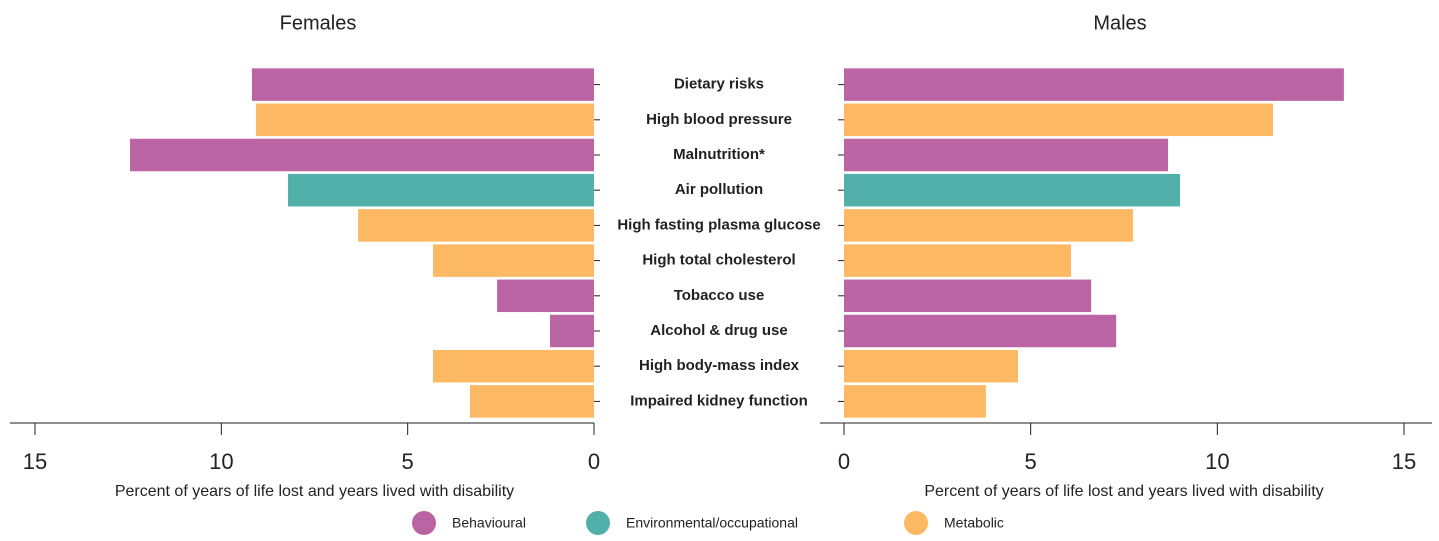 This screenshot has height=541, width=1439. Describe the element at coordinates (489, 523) in the screenshot. I see `legend-label: Behavioural` at that location.